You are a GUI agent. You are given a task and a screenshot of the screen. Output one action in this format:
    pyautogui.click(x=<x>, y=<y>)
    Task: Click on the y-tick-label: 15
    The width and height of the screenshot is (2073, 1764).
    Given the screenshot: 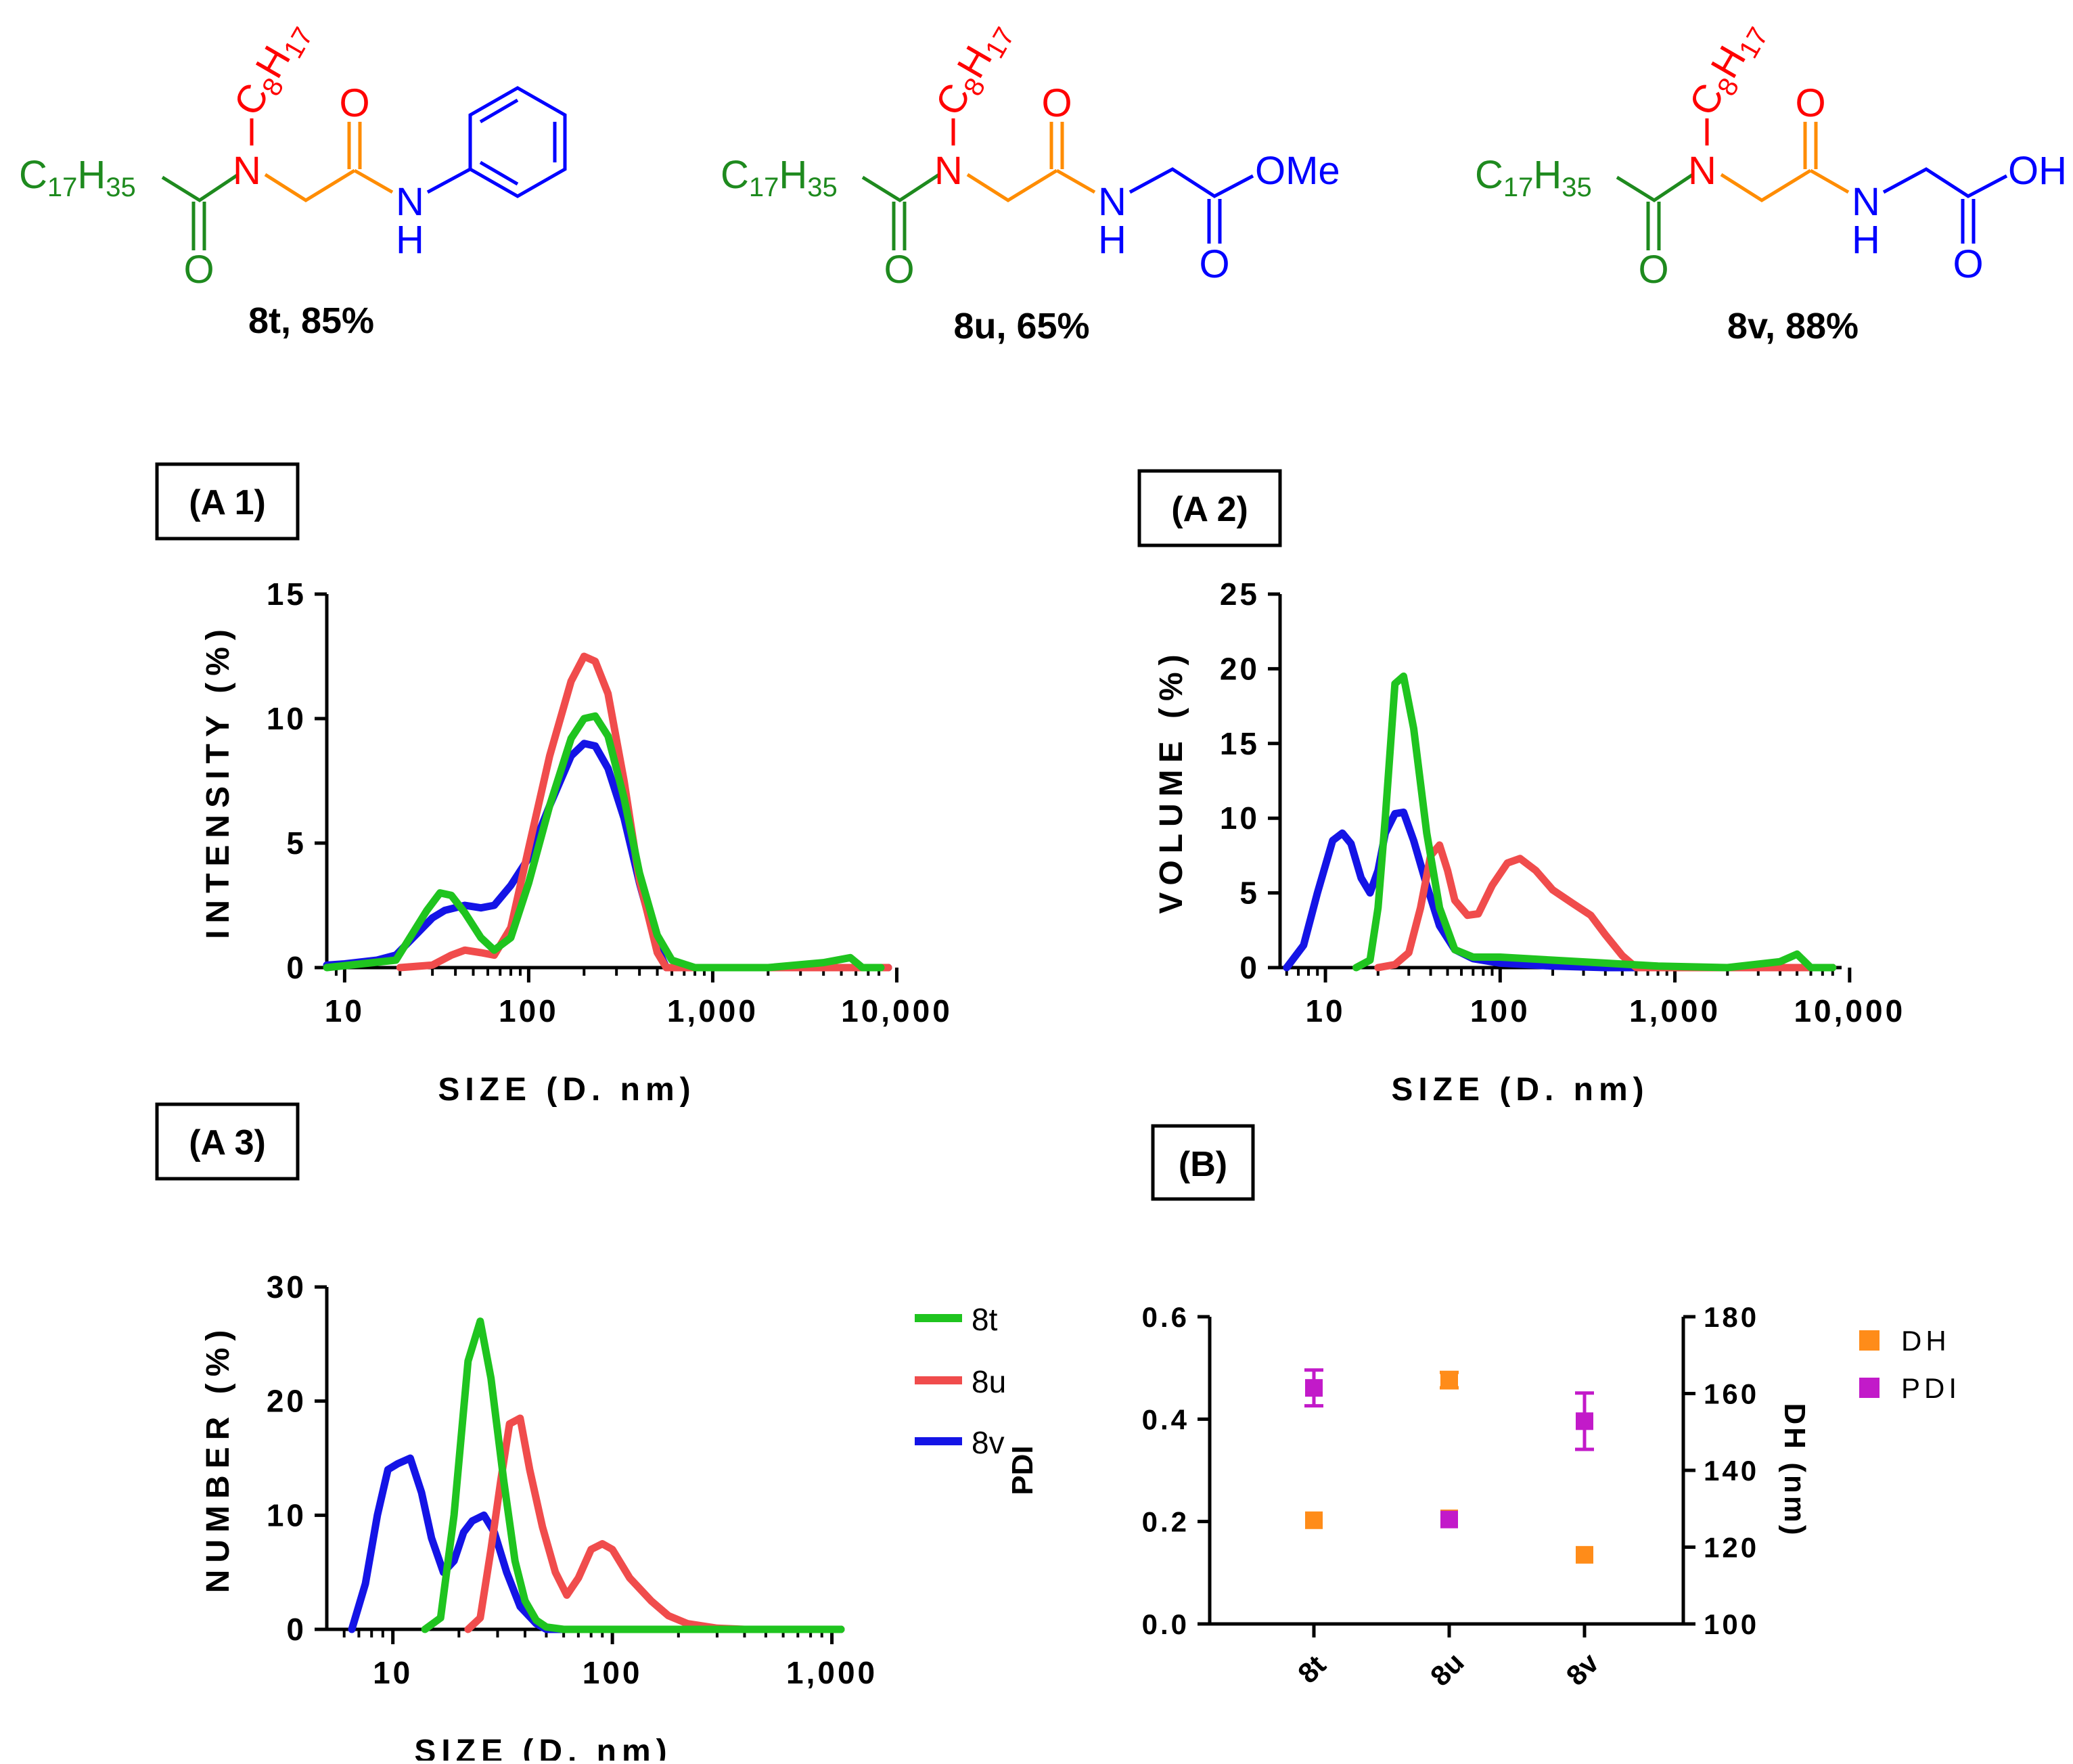 What is the action you would take?
    pyautogui.click(x=286, y=594)
    